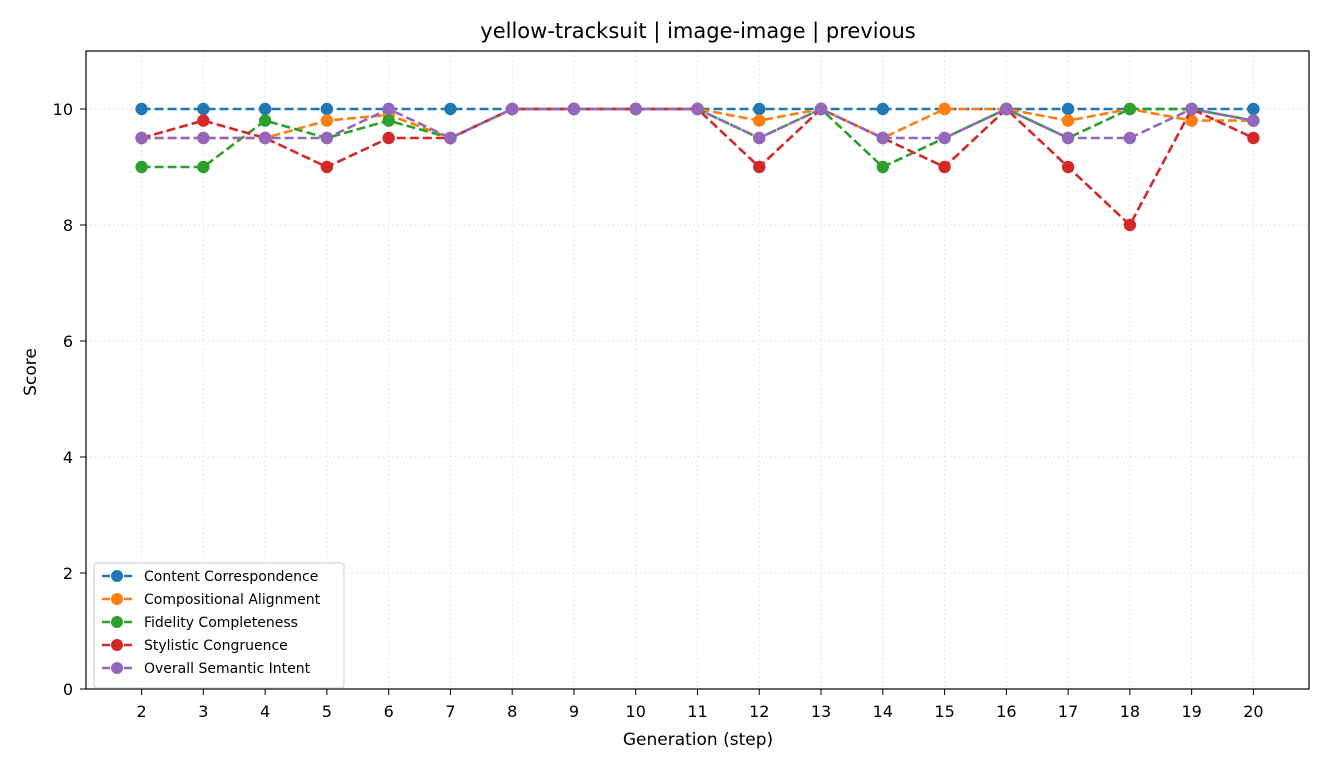 This screenshot has width=1330, height=770. I want to click on x-tick-label: 17, so click(1068, 711).